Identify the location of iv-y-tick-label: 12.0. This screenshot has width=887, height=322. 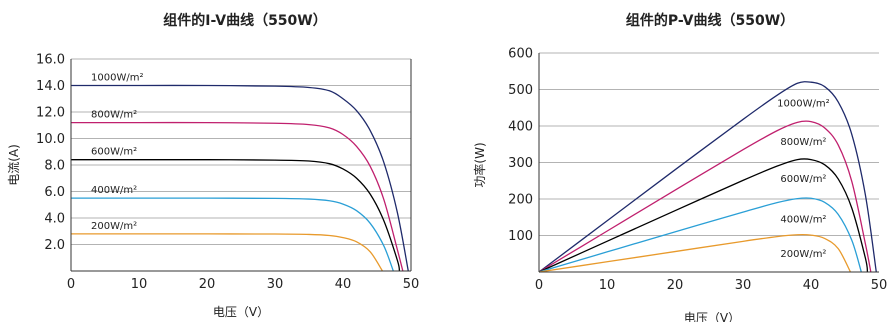
(50, 113).